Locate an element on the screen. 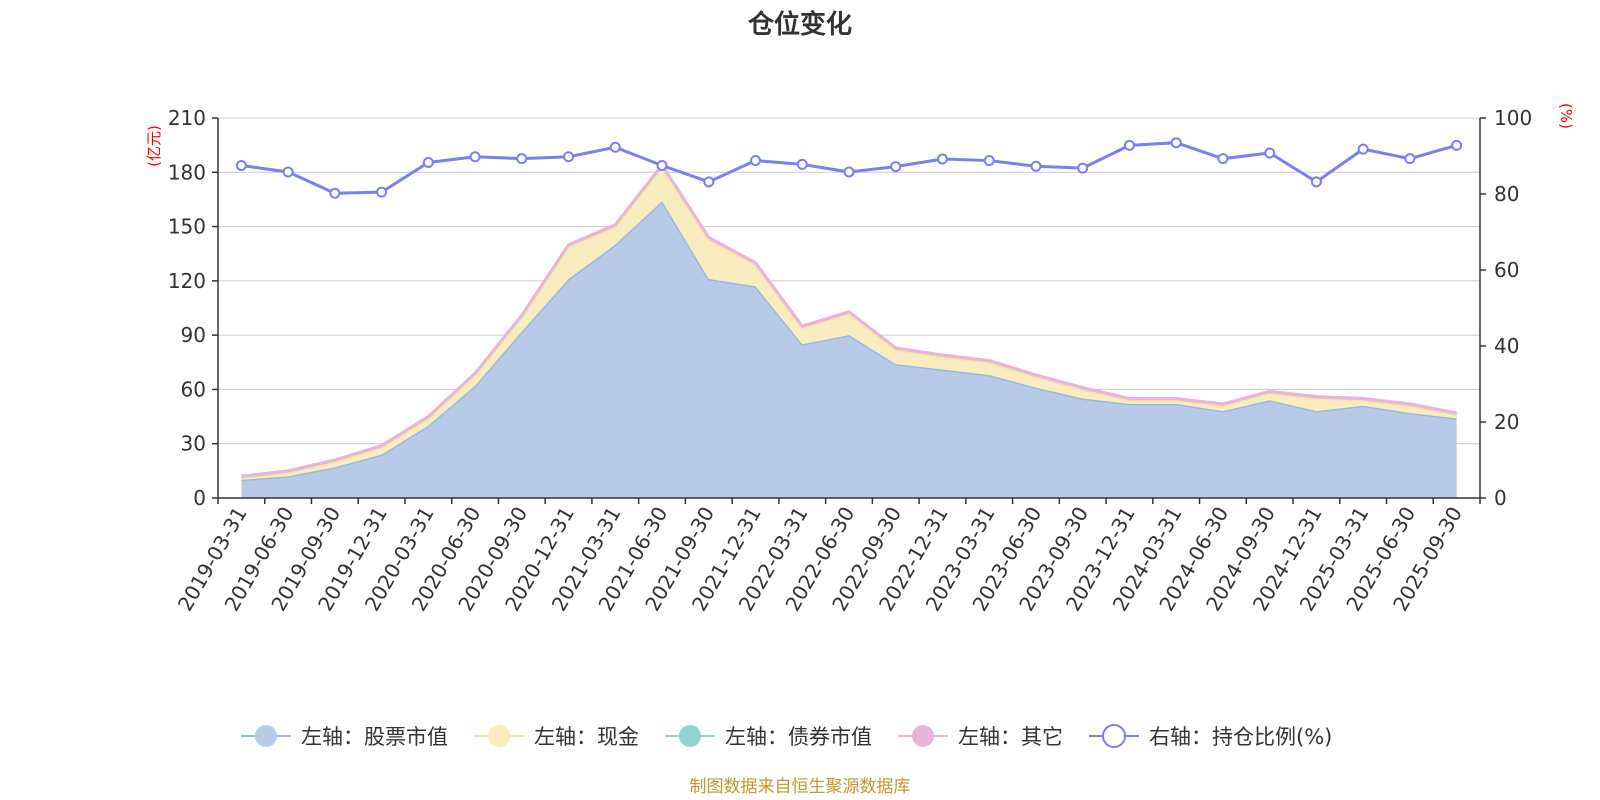 This screenshot has height=800, width=1600. left-tick-label: 180 is located at coordinates (187, 172).